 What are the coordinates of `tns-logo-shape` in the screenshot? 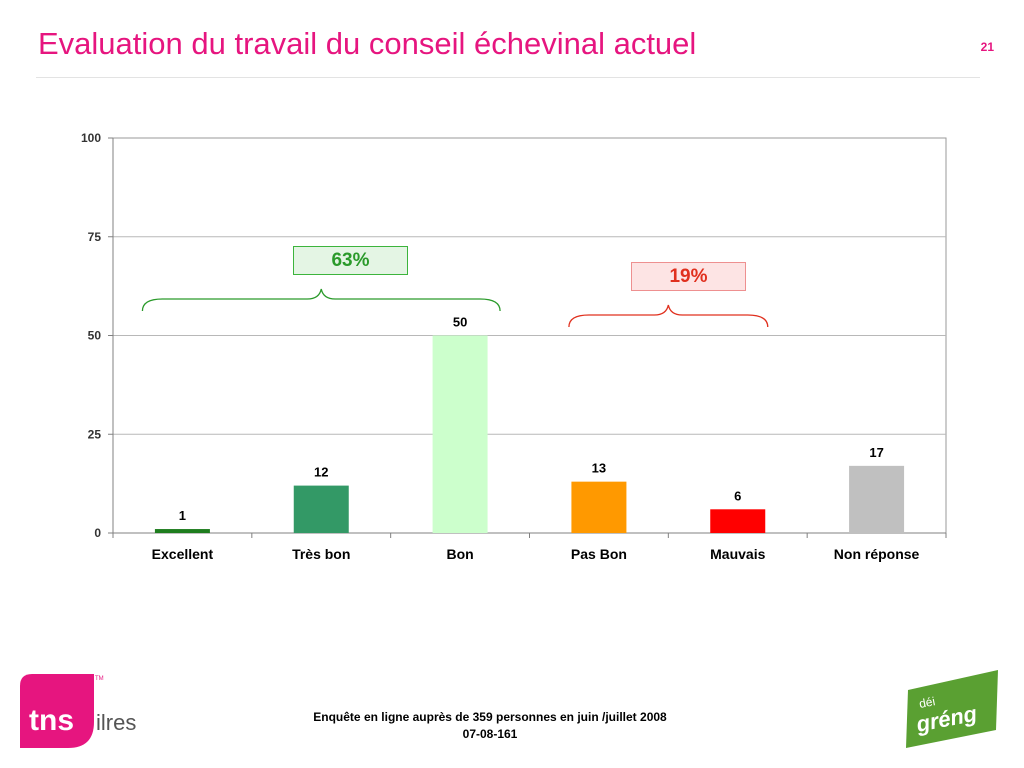 It's located at (57, 711).